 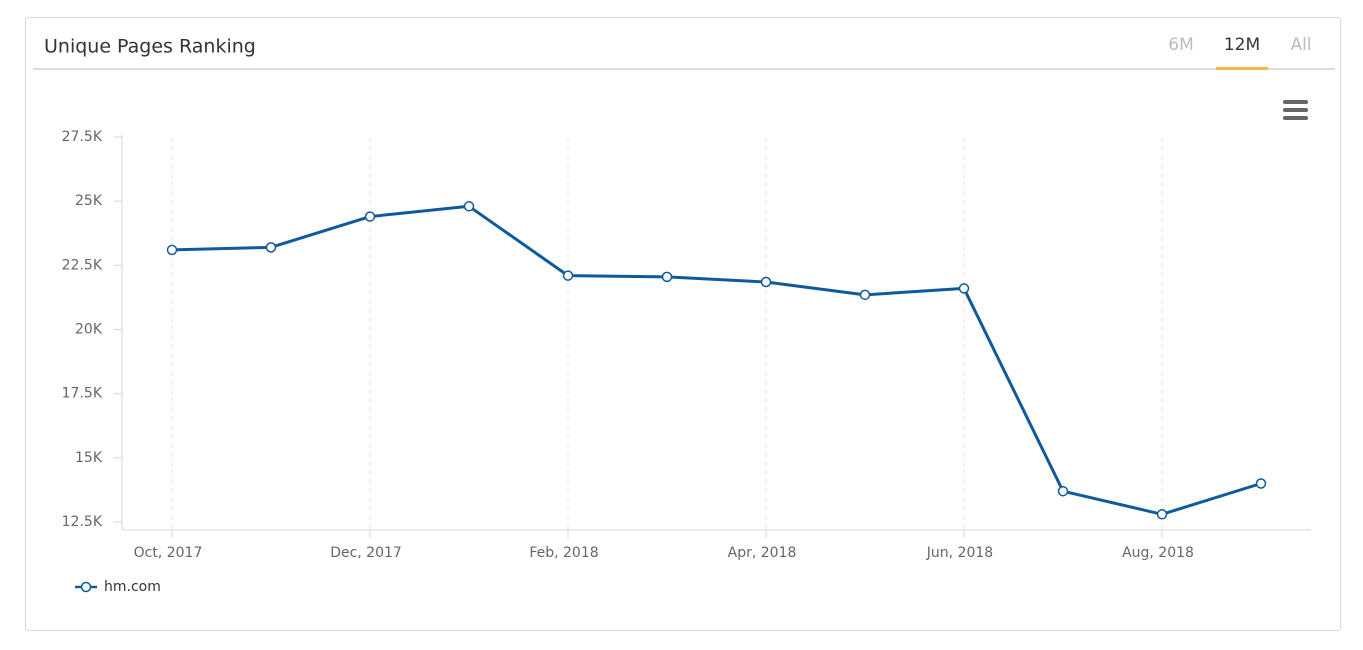 What do you see at coordinates (86, 587) in the screenshot?
I see `legend-symbol` at bounding box center [86, 587].